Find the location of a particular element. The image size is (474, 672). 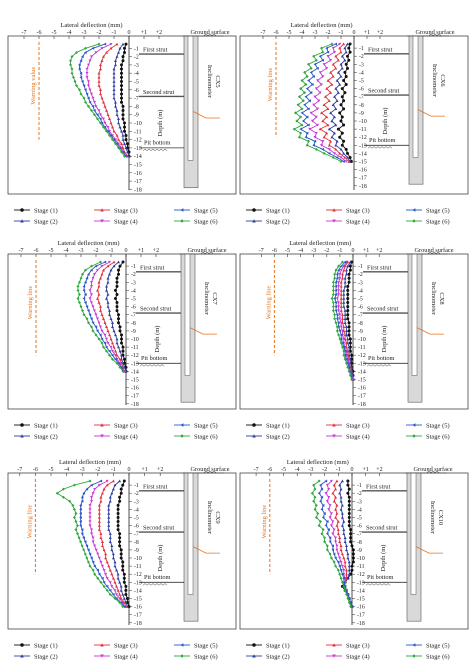

y-tick-label: -3 is located at coordinates (136, 66).